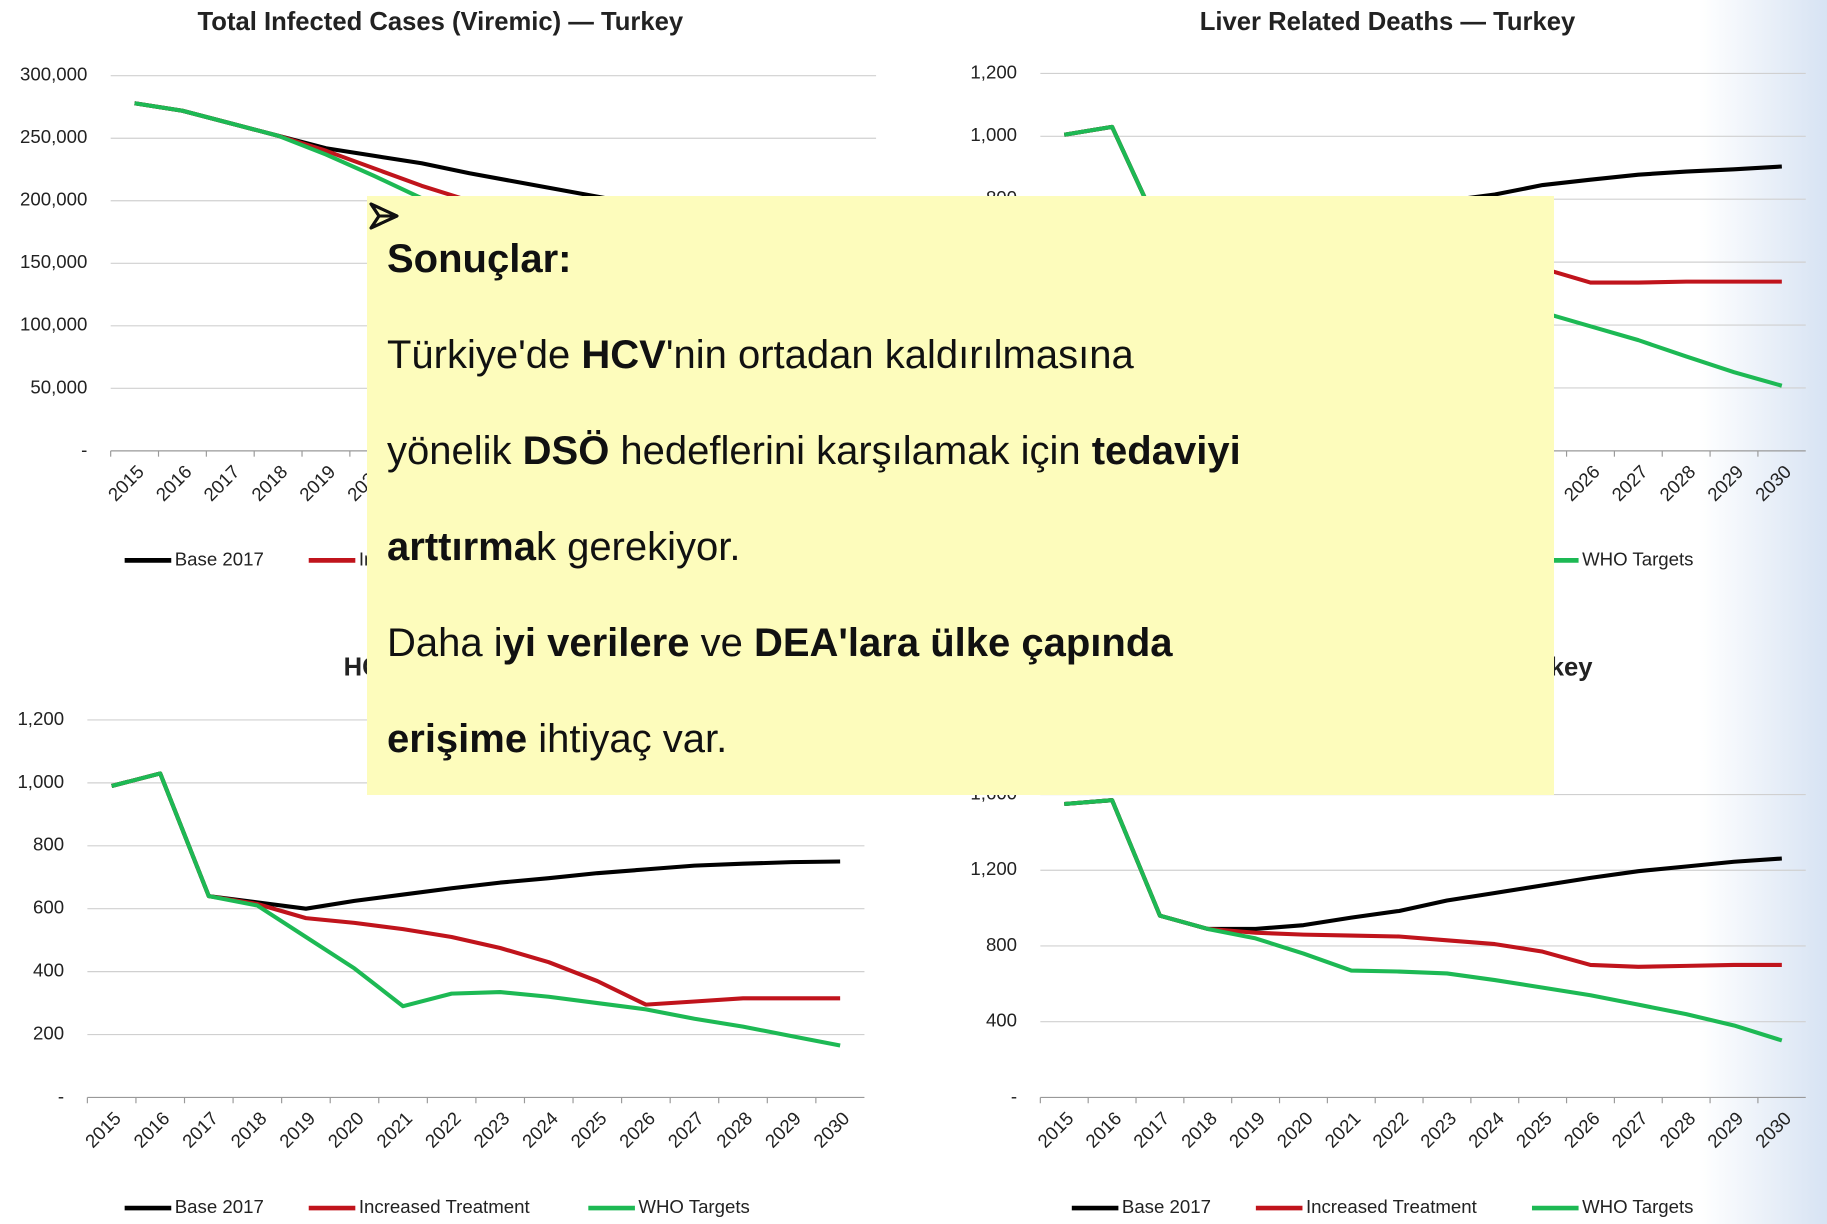 Image resolution: width=1827 pixels, height=1224 pixels. I want to click on y-tick-label: 300,000, so click(53, 74).